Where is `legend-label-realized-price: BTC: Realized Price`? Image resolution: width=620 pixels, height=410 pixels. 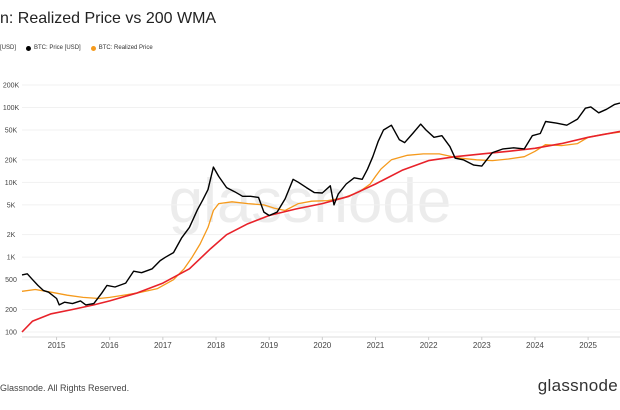 legend-label-realized-price: BTC: Realized Price is located at coordinates (125, 48).